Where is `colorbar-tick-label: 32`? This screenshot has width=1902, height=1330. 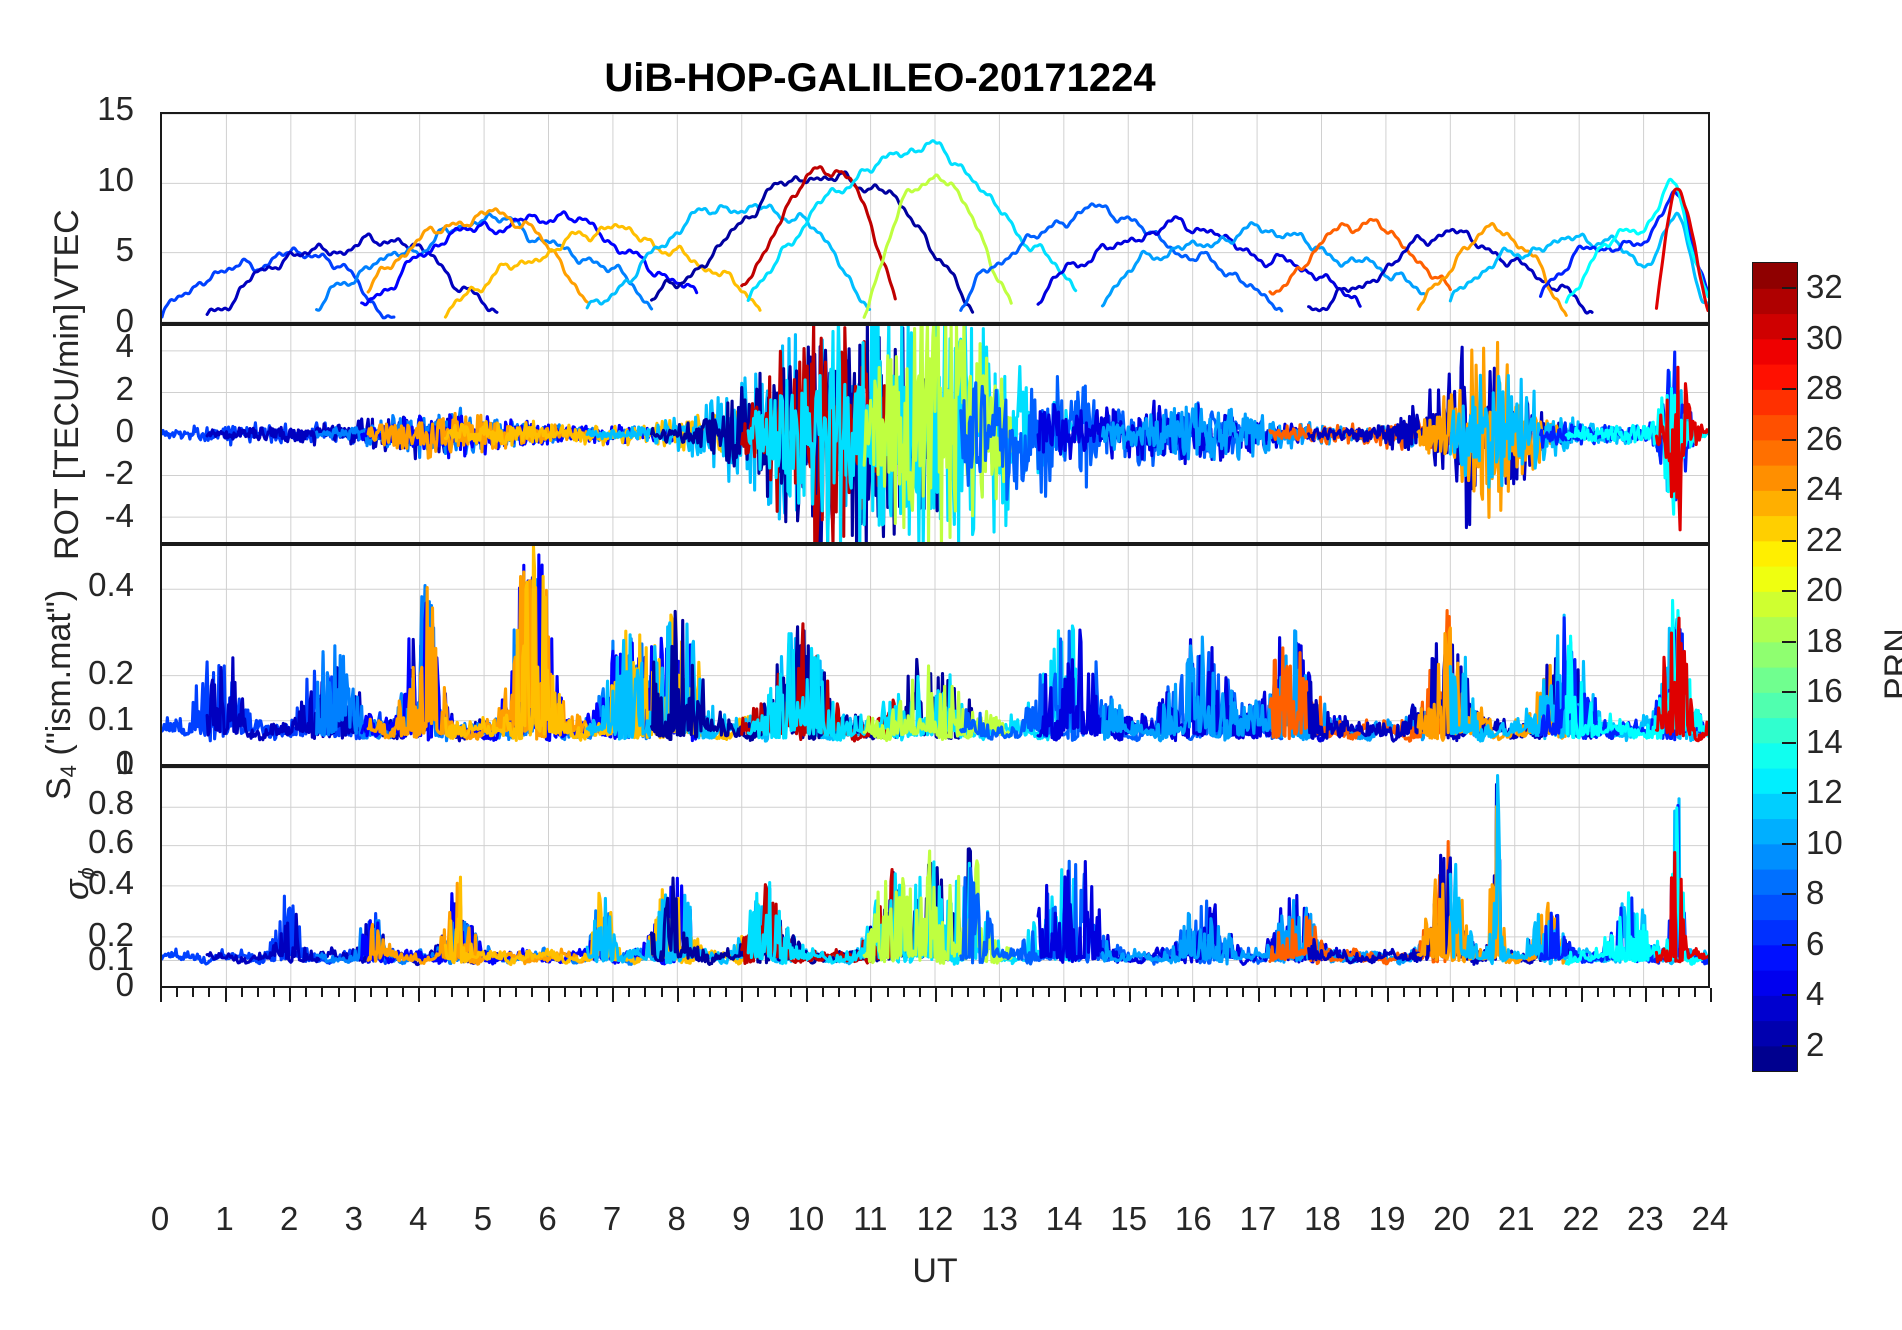 colorbar-tick-label: 32 is located at coordinates (1824, 287).